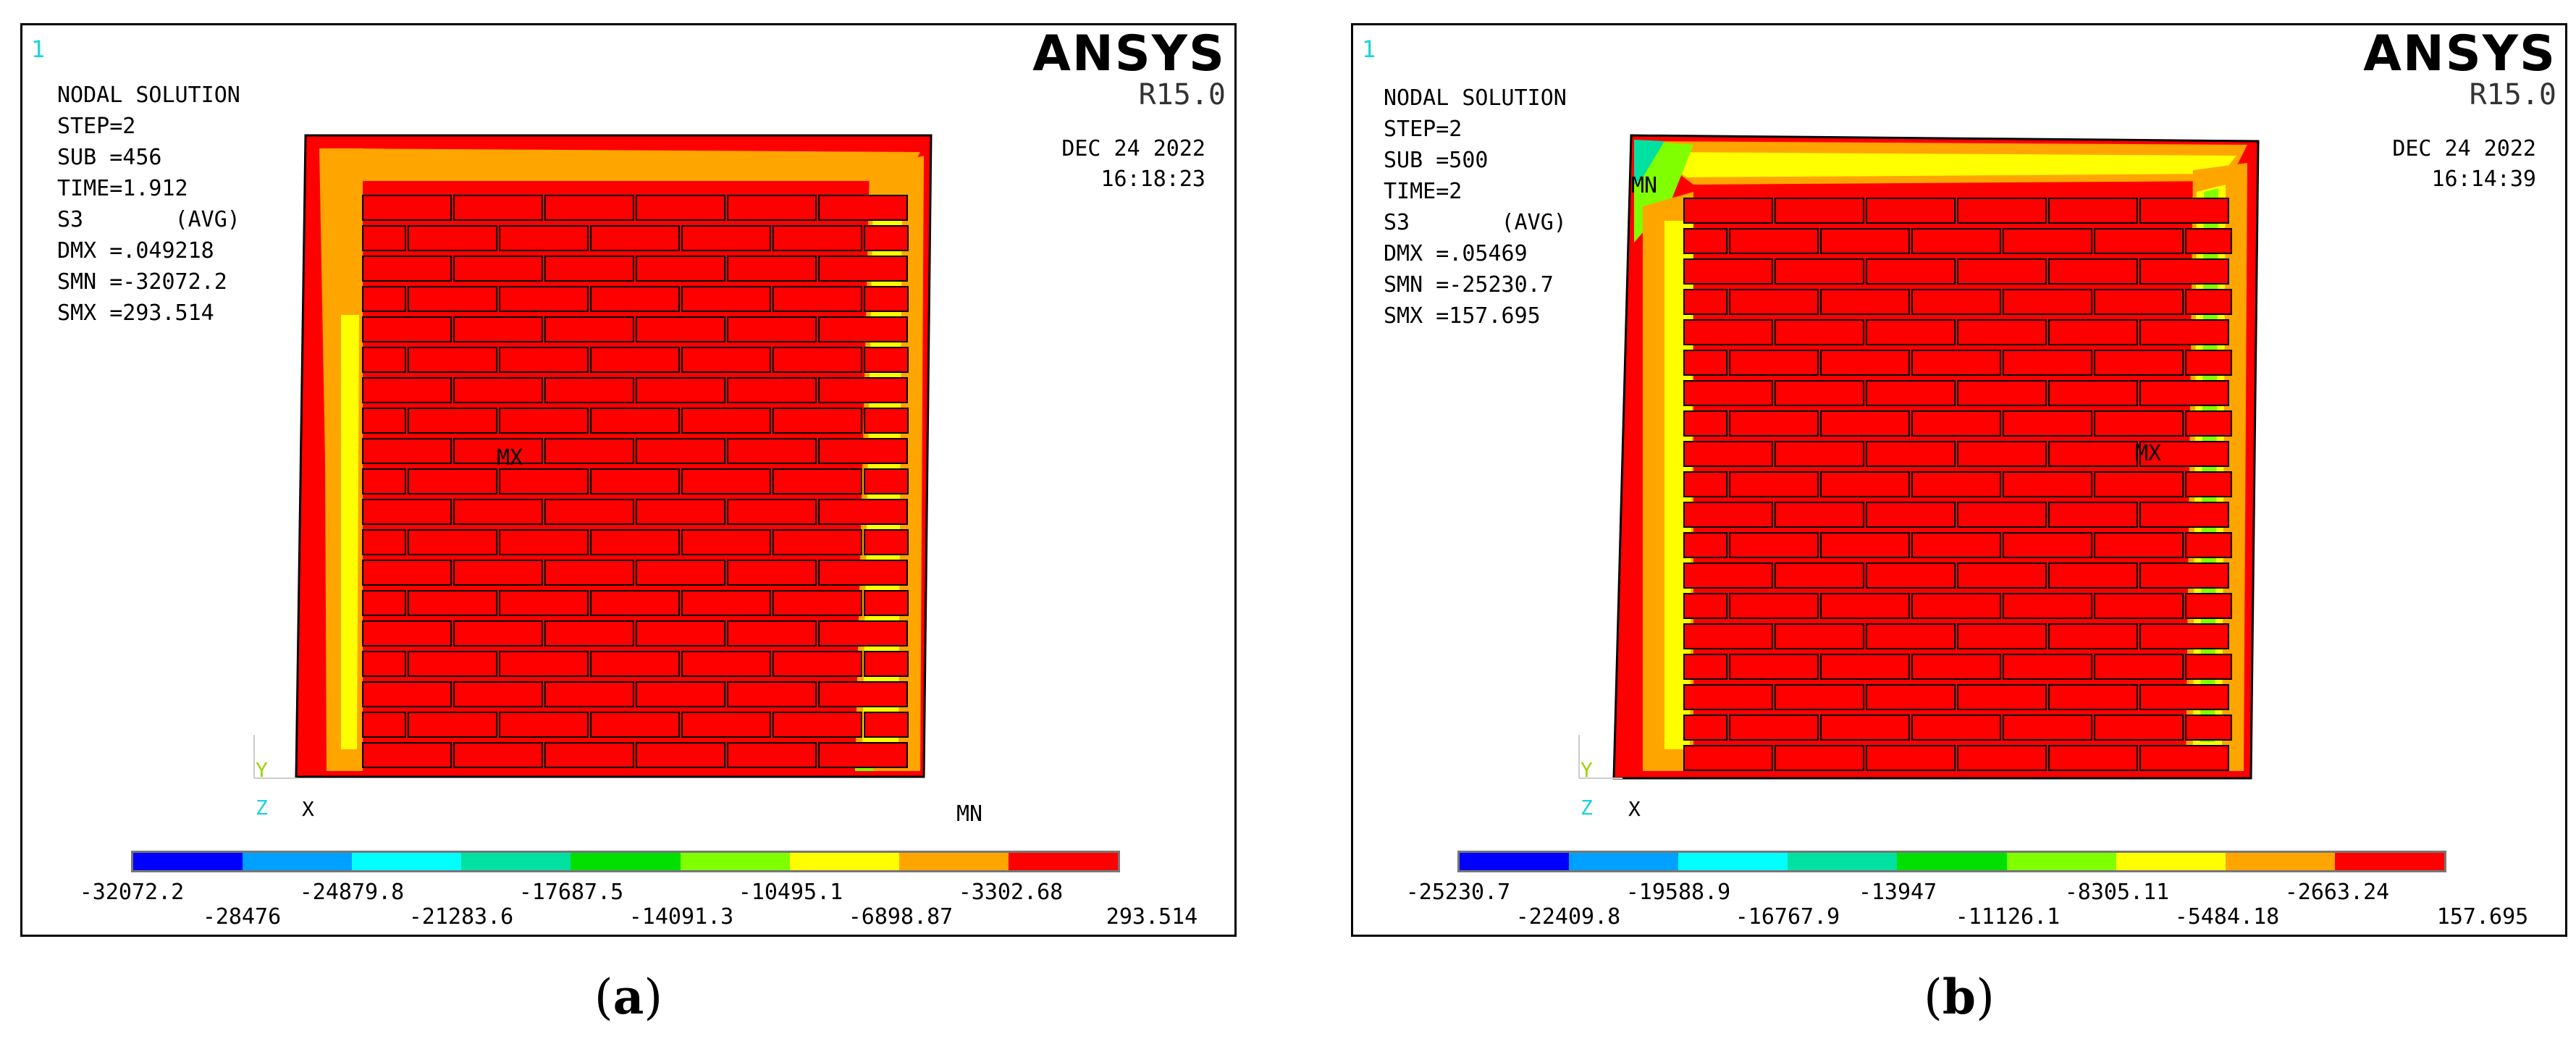  Describe the element at coordinates (627, 164) in the screenshot. I see `mortar-zone-top` at that location.